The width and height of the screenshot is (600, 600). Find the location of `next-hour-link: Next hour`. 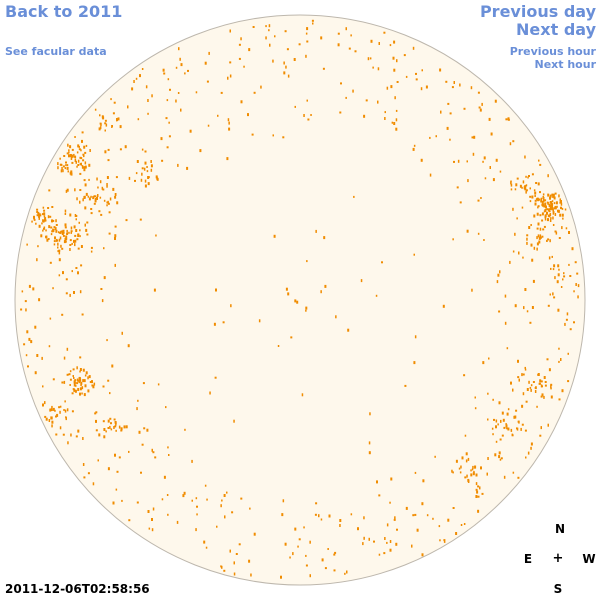

next-hour-link: Next hour is located at coordinates (565, 64).